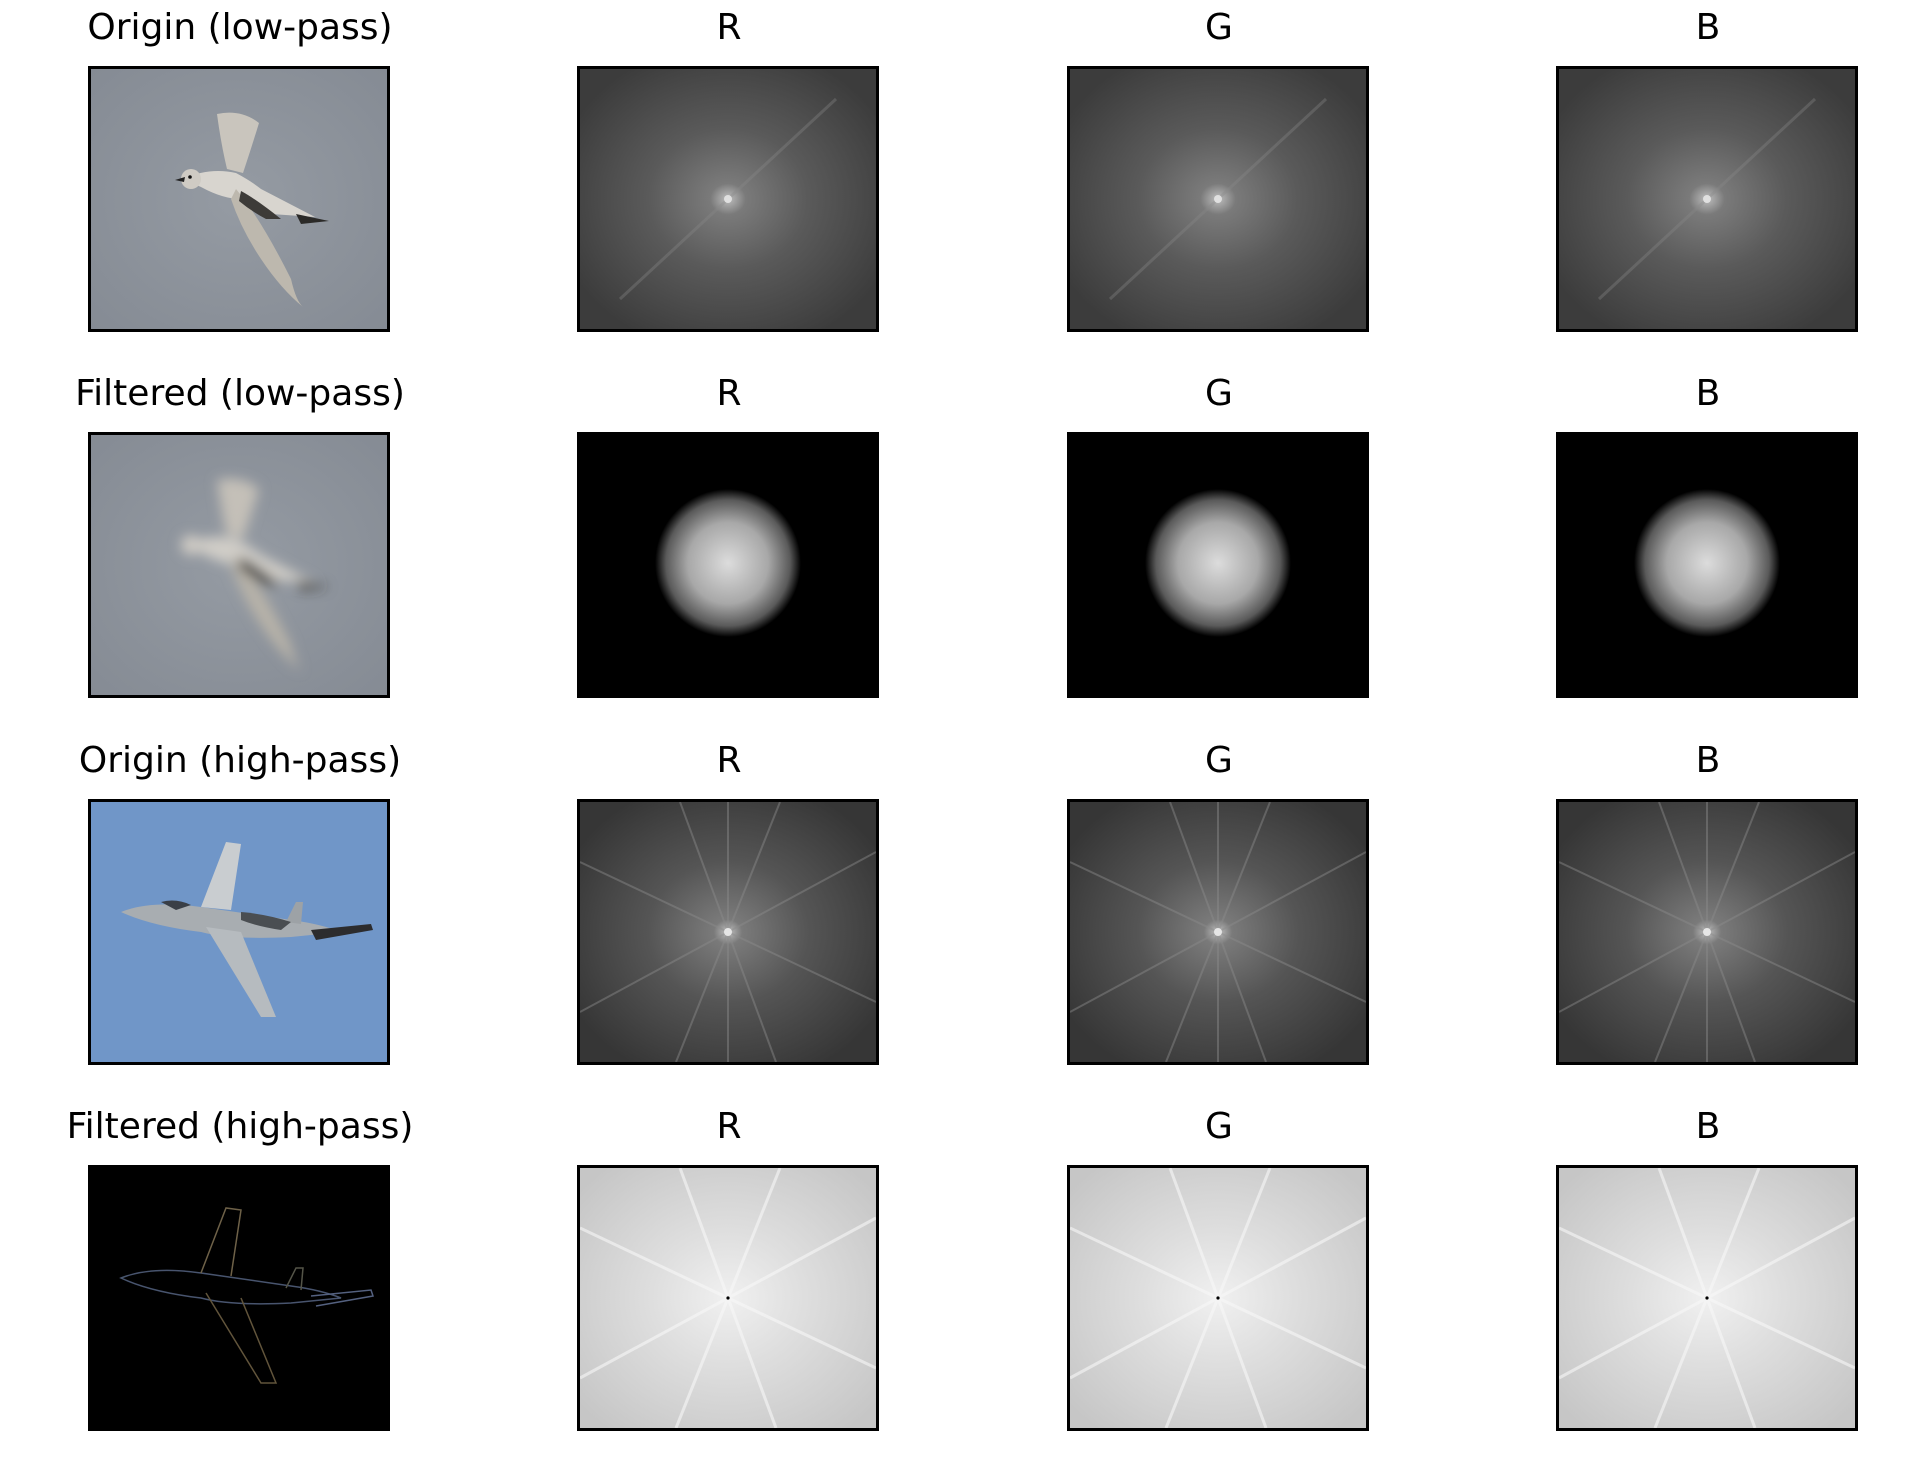 The width and height of the screenshot is (1920, 1465). What do you see at coordinates (246, 1295) in the screenshot?
I see `jet-edges` at bounding box center [246, 1295].